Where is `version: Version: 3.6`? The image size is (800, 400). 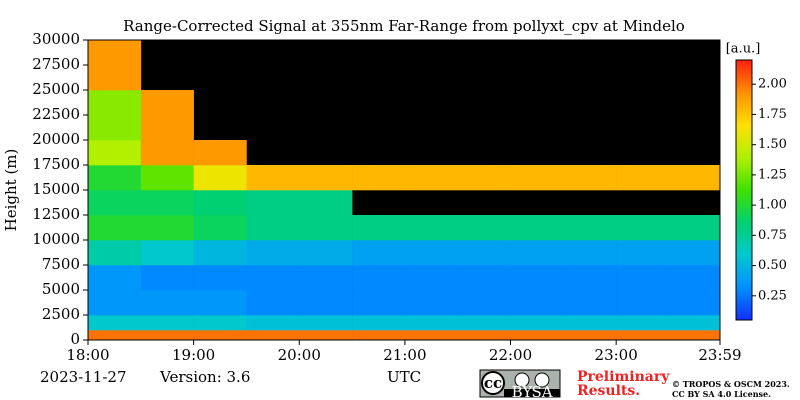 version: Version: 3.6 is located at coordinates (204, 377).